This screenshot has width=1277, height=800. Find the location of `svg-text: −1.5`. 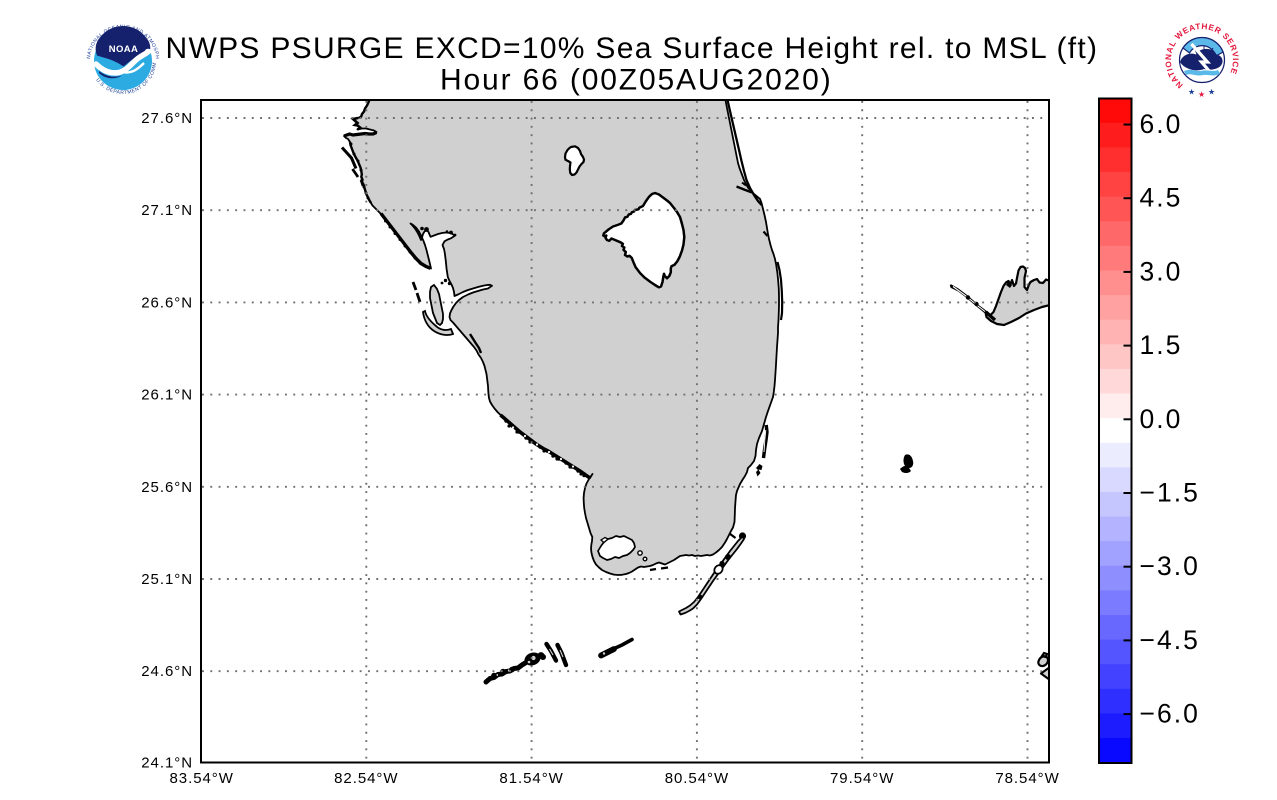

svg-text: −1.5 is located at coordinates (1170, 493).